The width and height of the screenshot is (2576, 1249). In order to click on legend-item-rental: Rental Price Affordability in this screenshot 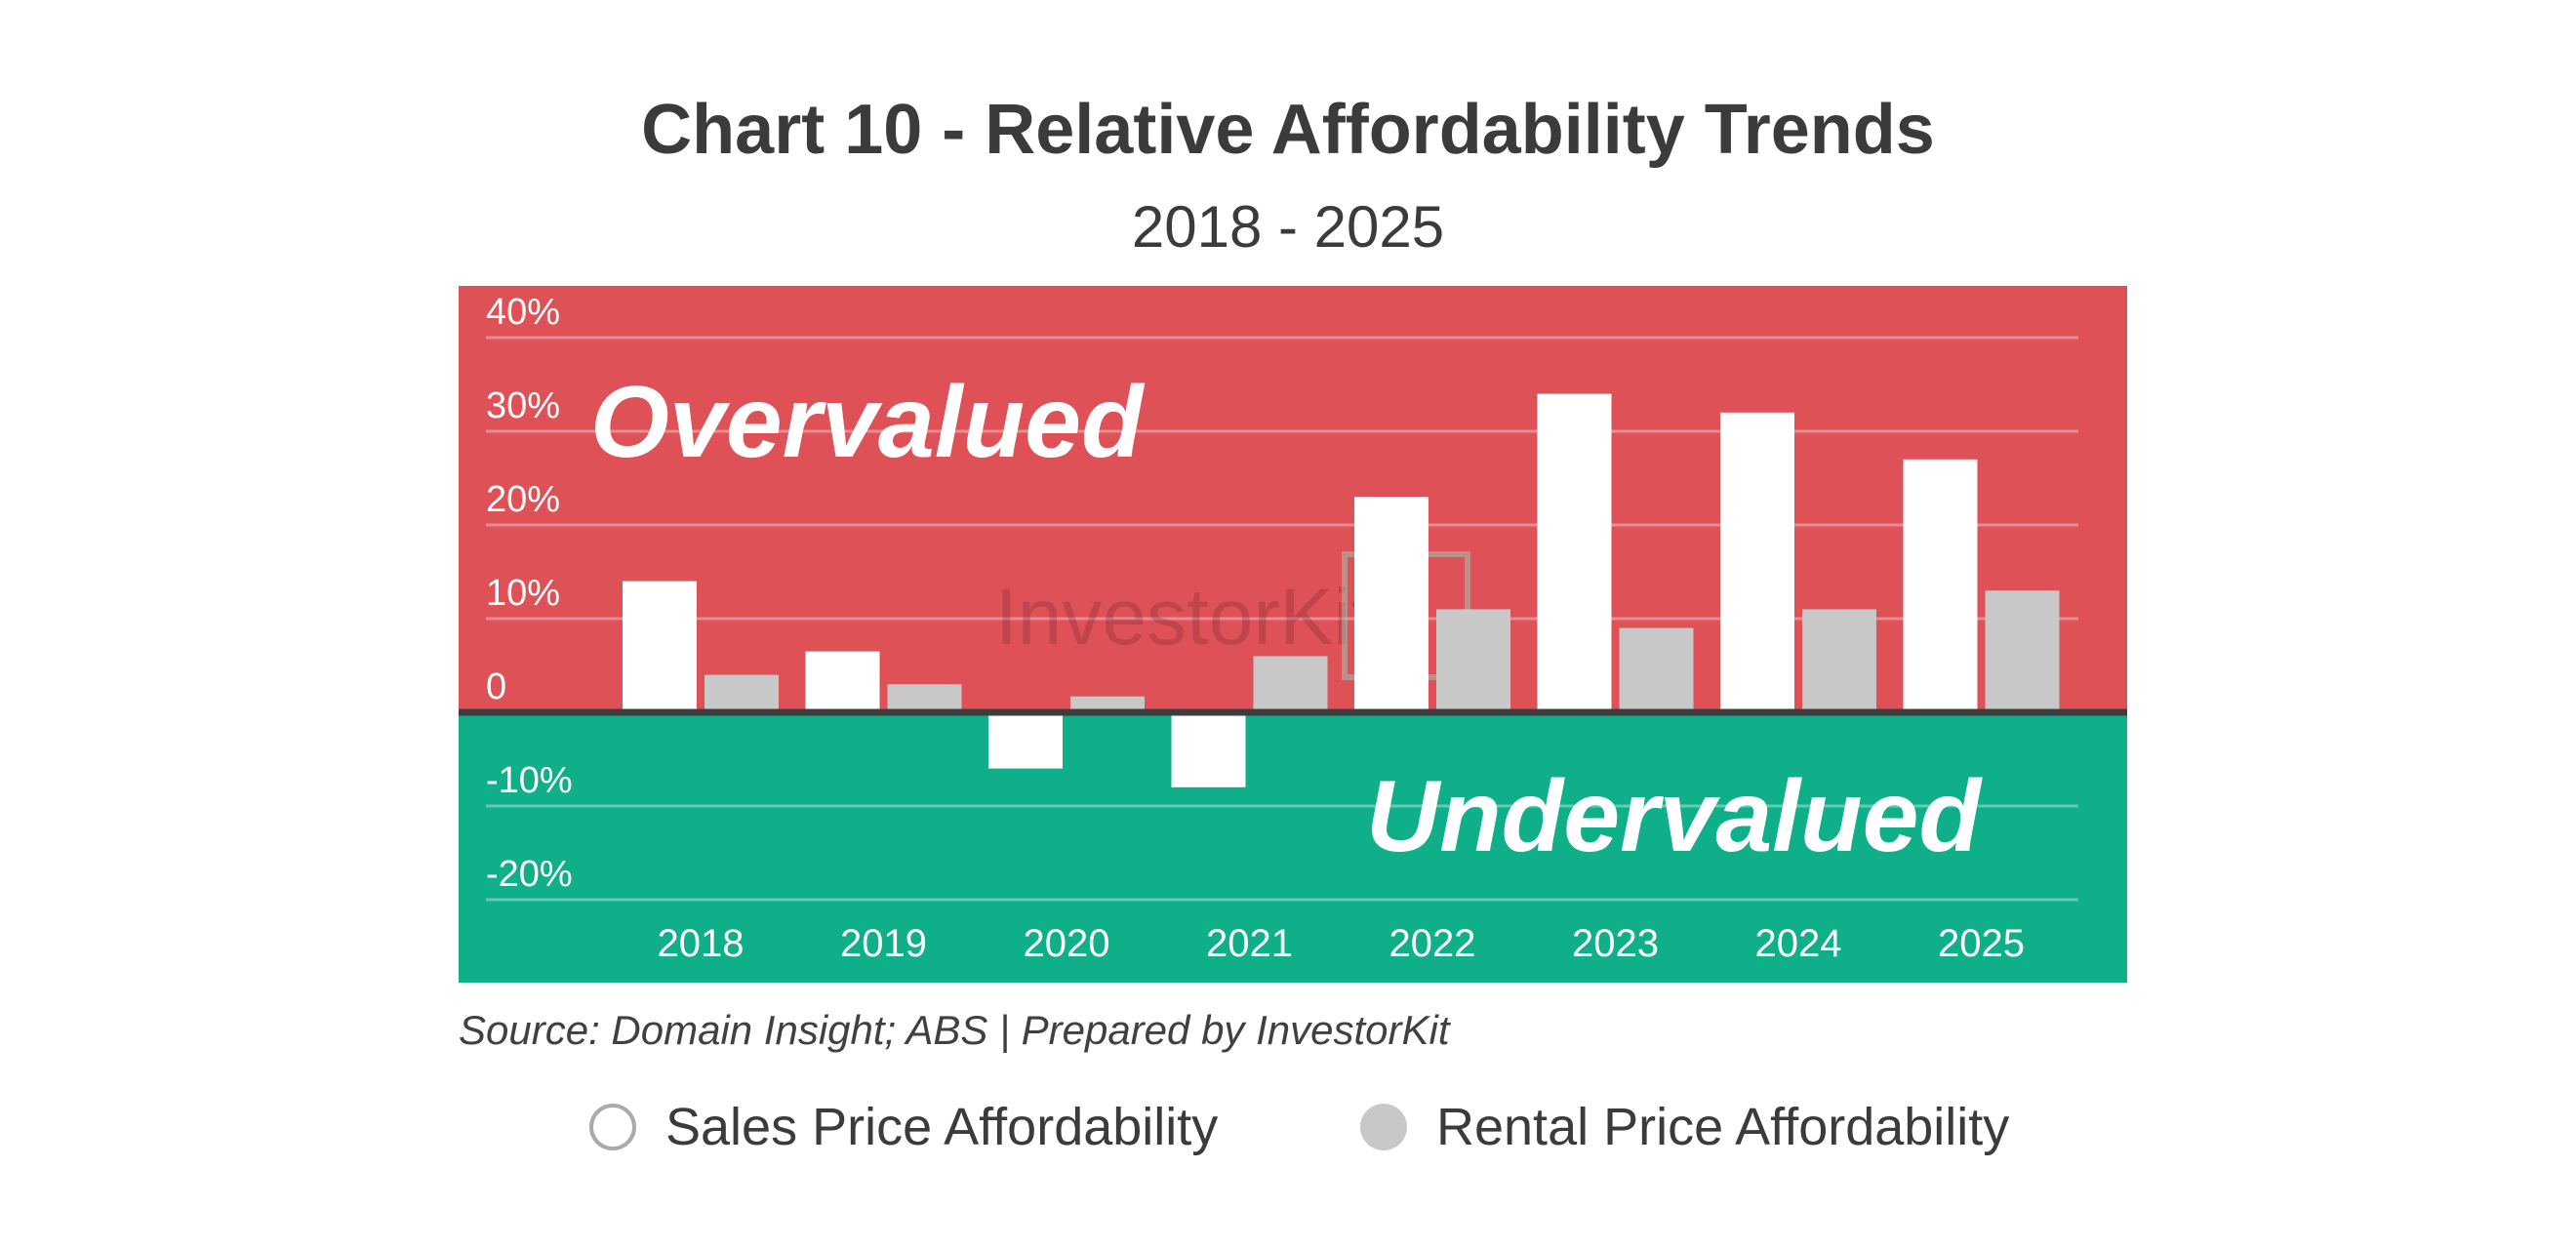, I will do `click(1684, 1127)`.